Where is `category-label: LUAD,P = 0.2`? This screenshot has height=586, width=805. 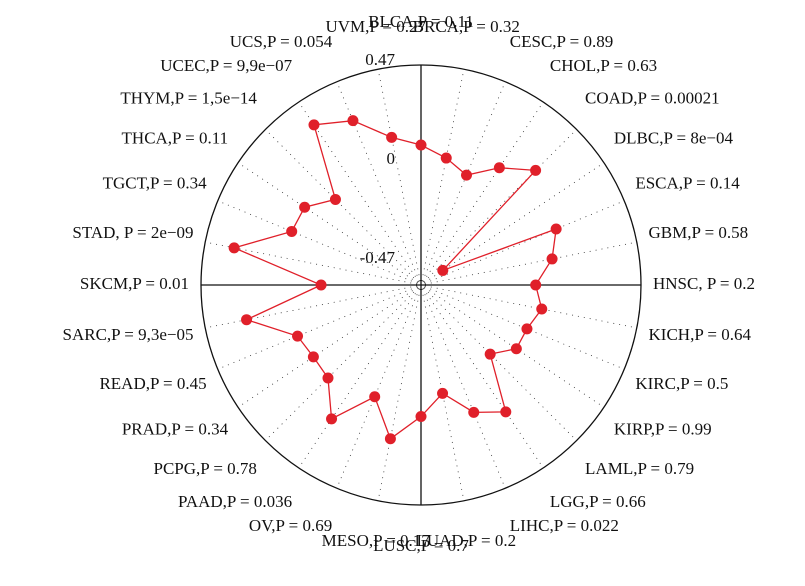
category-label: LUAD,P = 0.2 is located at coordinates (466, 540).